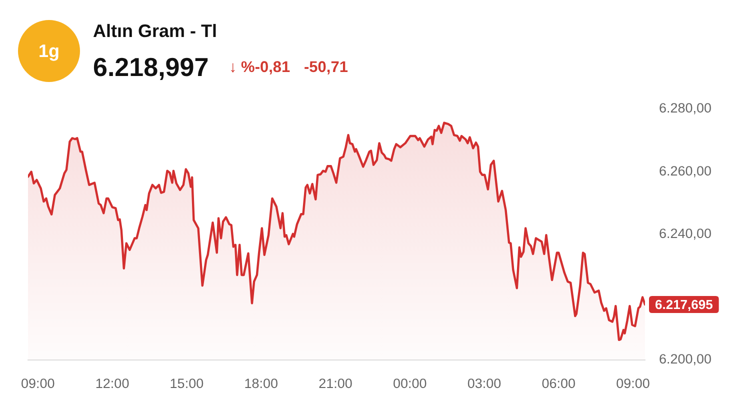 Image resolution: width=743 pixels, height=410 pixels. I want to click on y-tick-label: 6.280,00, so click(685, 108).